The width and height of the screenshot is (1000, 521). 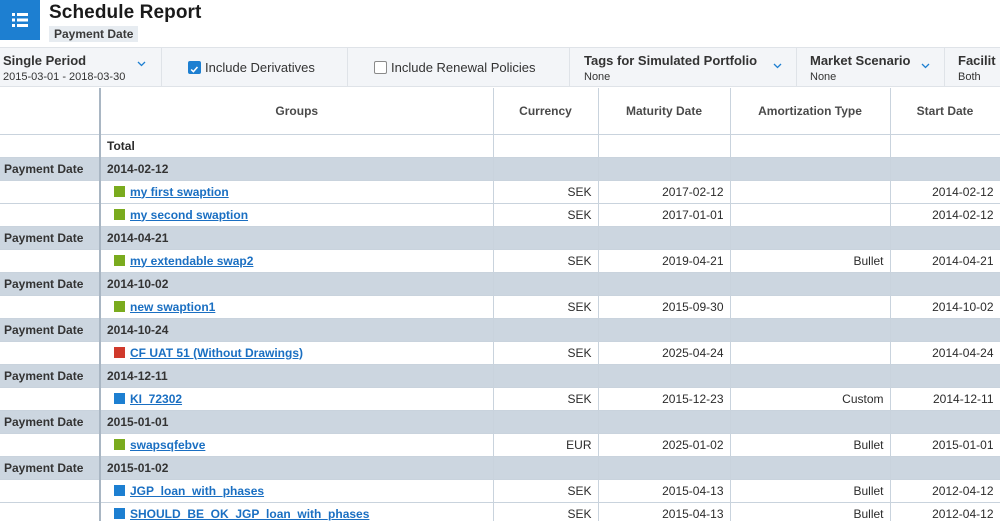 What do you see at coordinates (380, 67) in the screenshot?
I see `checkbox-unchecked-icon` at bounding box center [380, 67].